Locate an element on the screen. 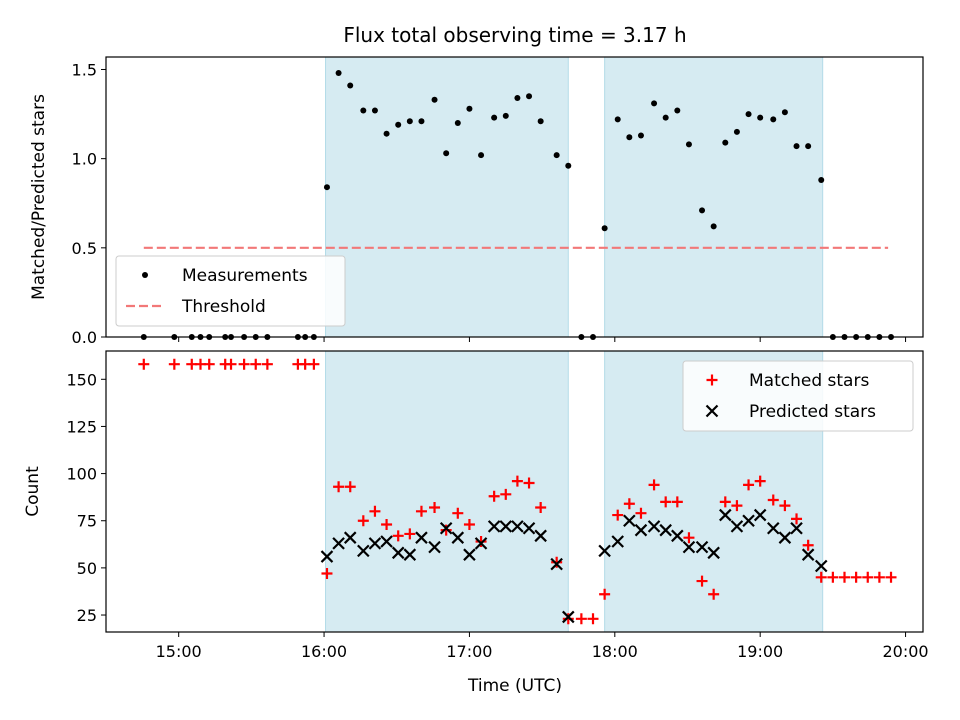 The image size is (960, 720). legend-entry-matched-stars: Matched stars is located at coordinates (787, 381).